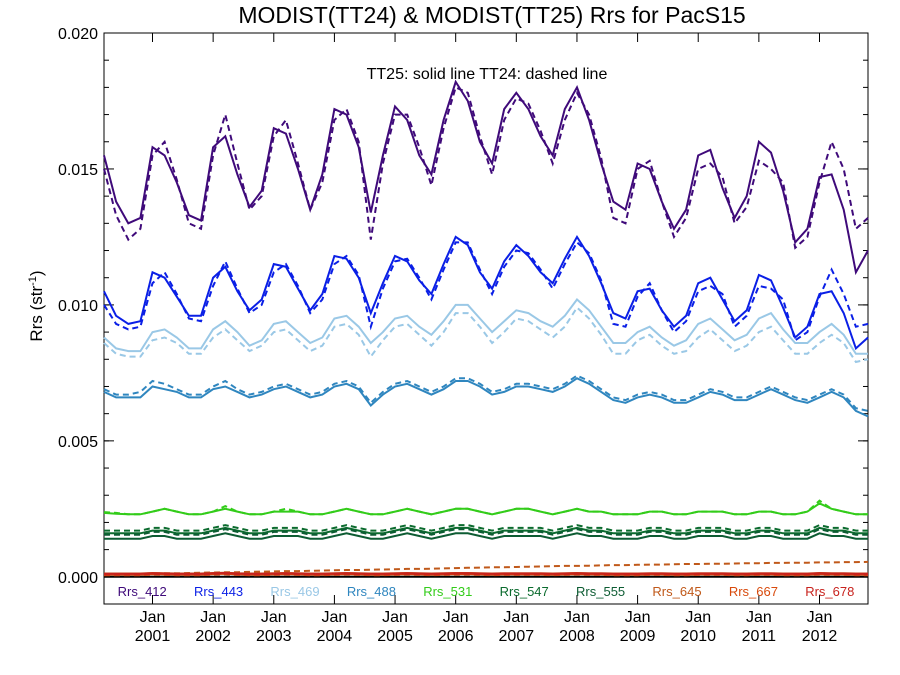 The height and width of the screenshot is (675, 900). Describe the element at coordinates (698, 636) in the screenshot. I see `x-tick-label-year: 2010` at that location.